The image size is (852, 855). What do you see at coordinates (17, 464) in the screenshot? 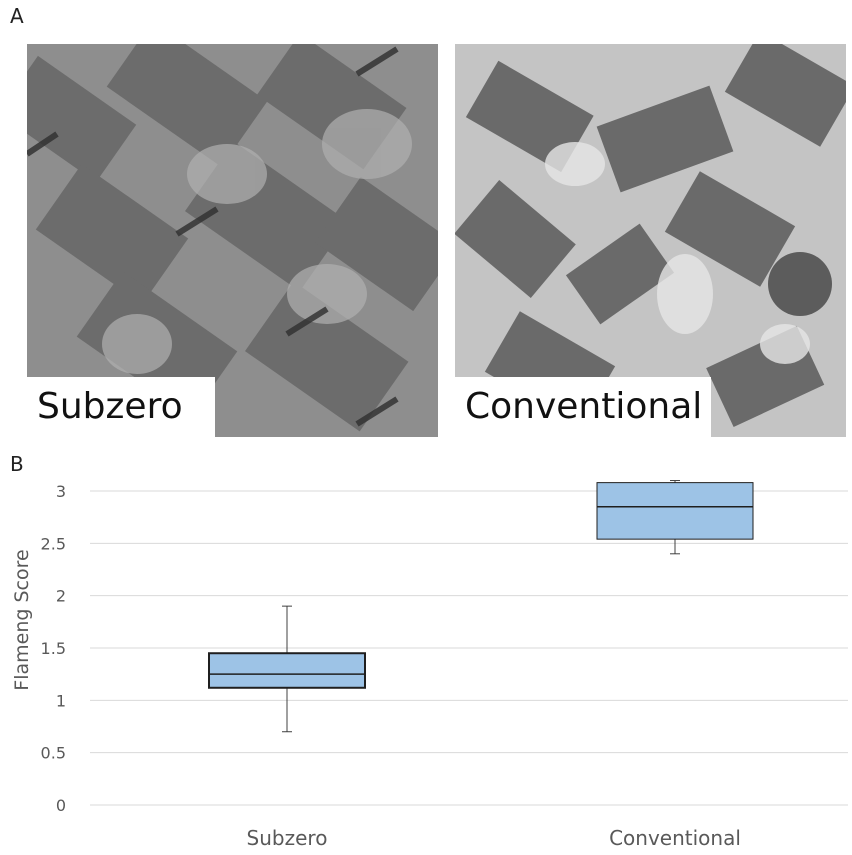
I see `panel-label-b: B` at bounding box center [17, 464].